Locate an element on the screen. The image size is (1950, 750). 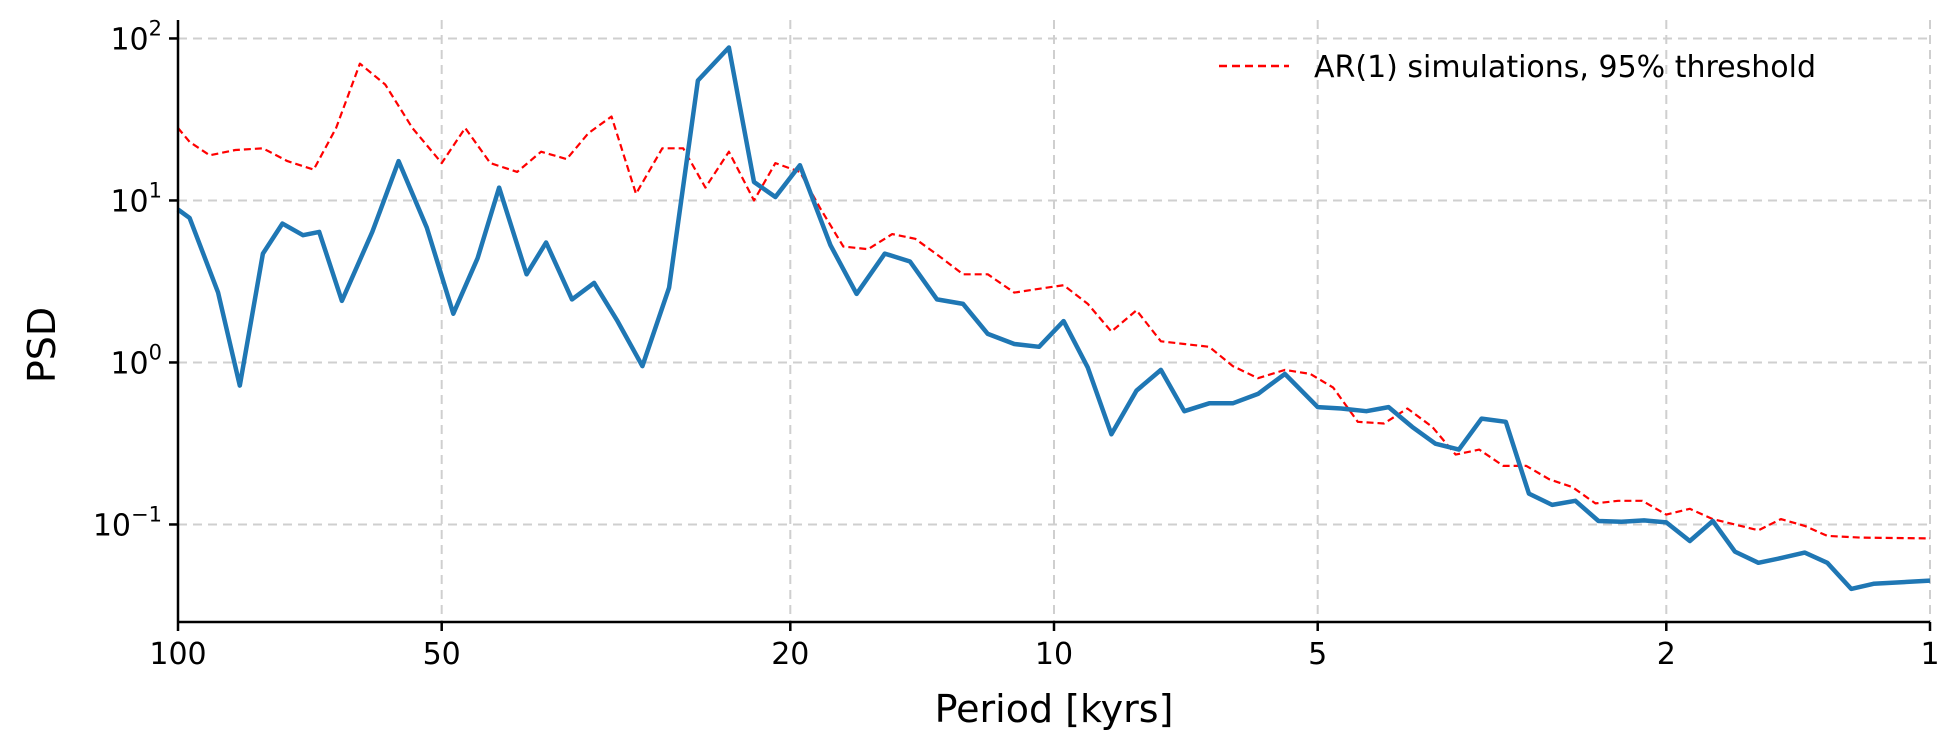
x-ticks: 100 50 20 10 5 2 1 is located at coordinates (1044, 647).